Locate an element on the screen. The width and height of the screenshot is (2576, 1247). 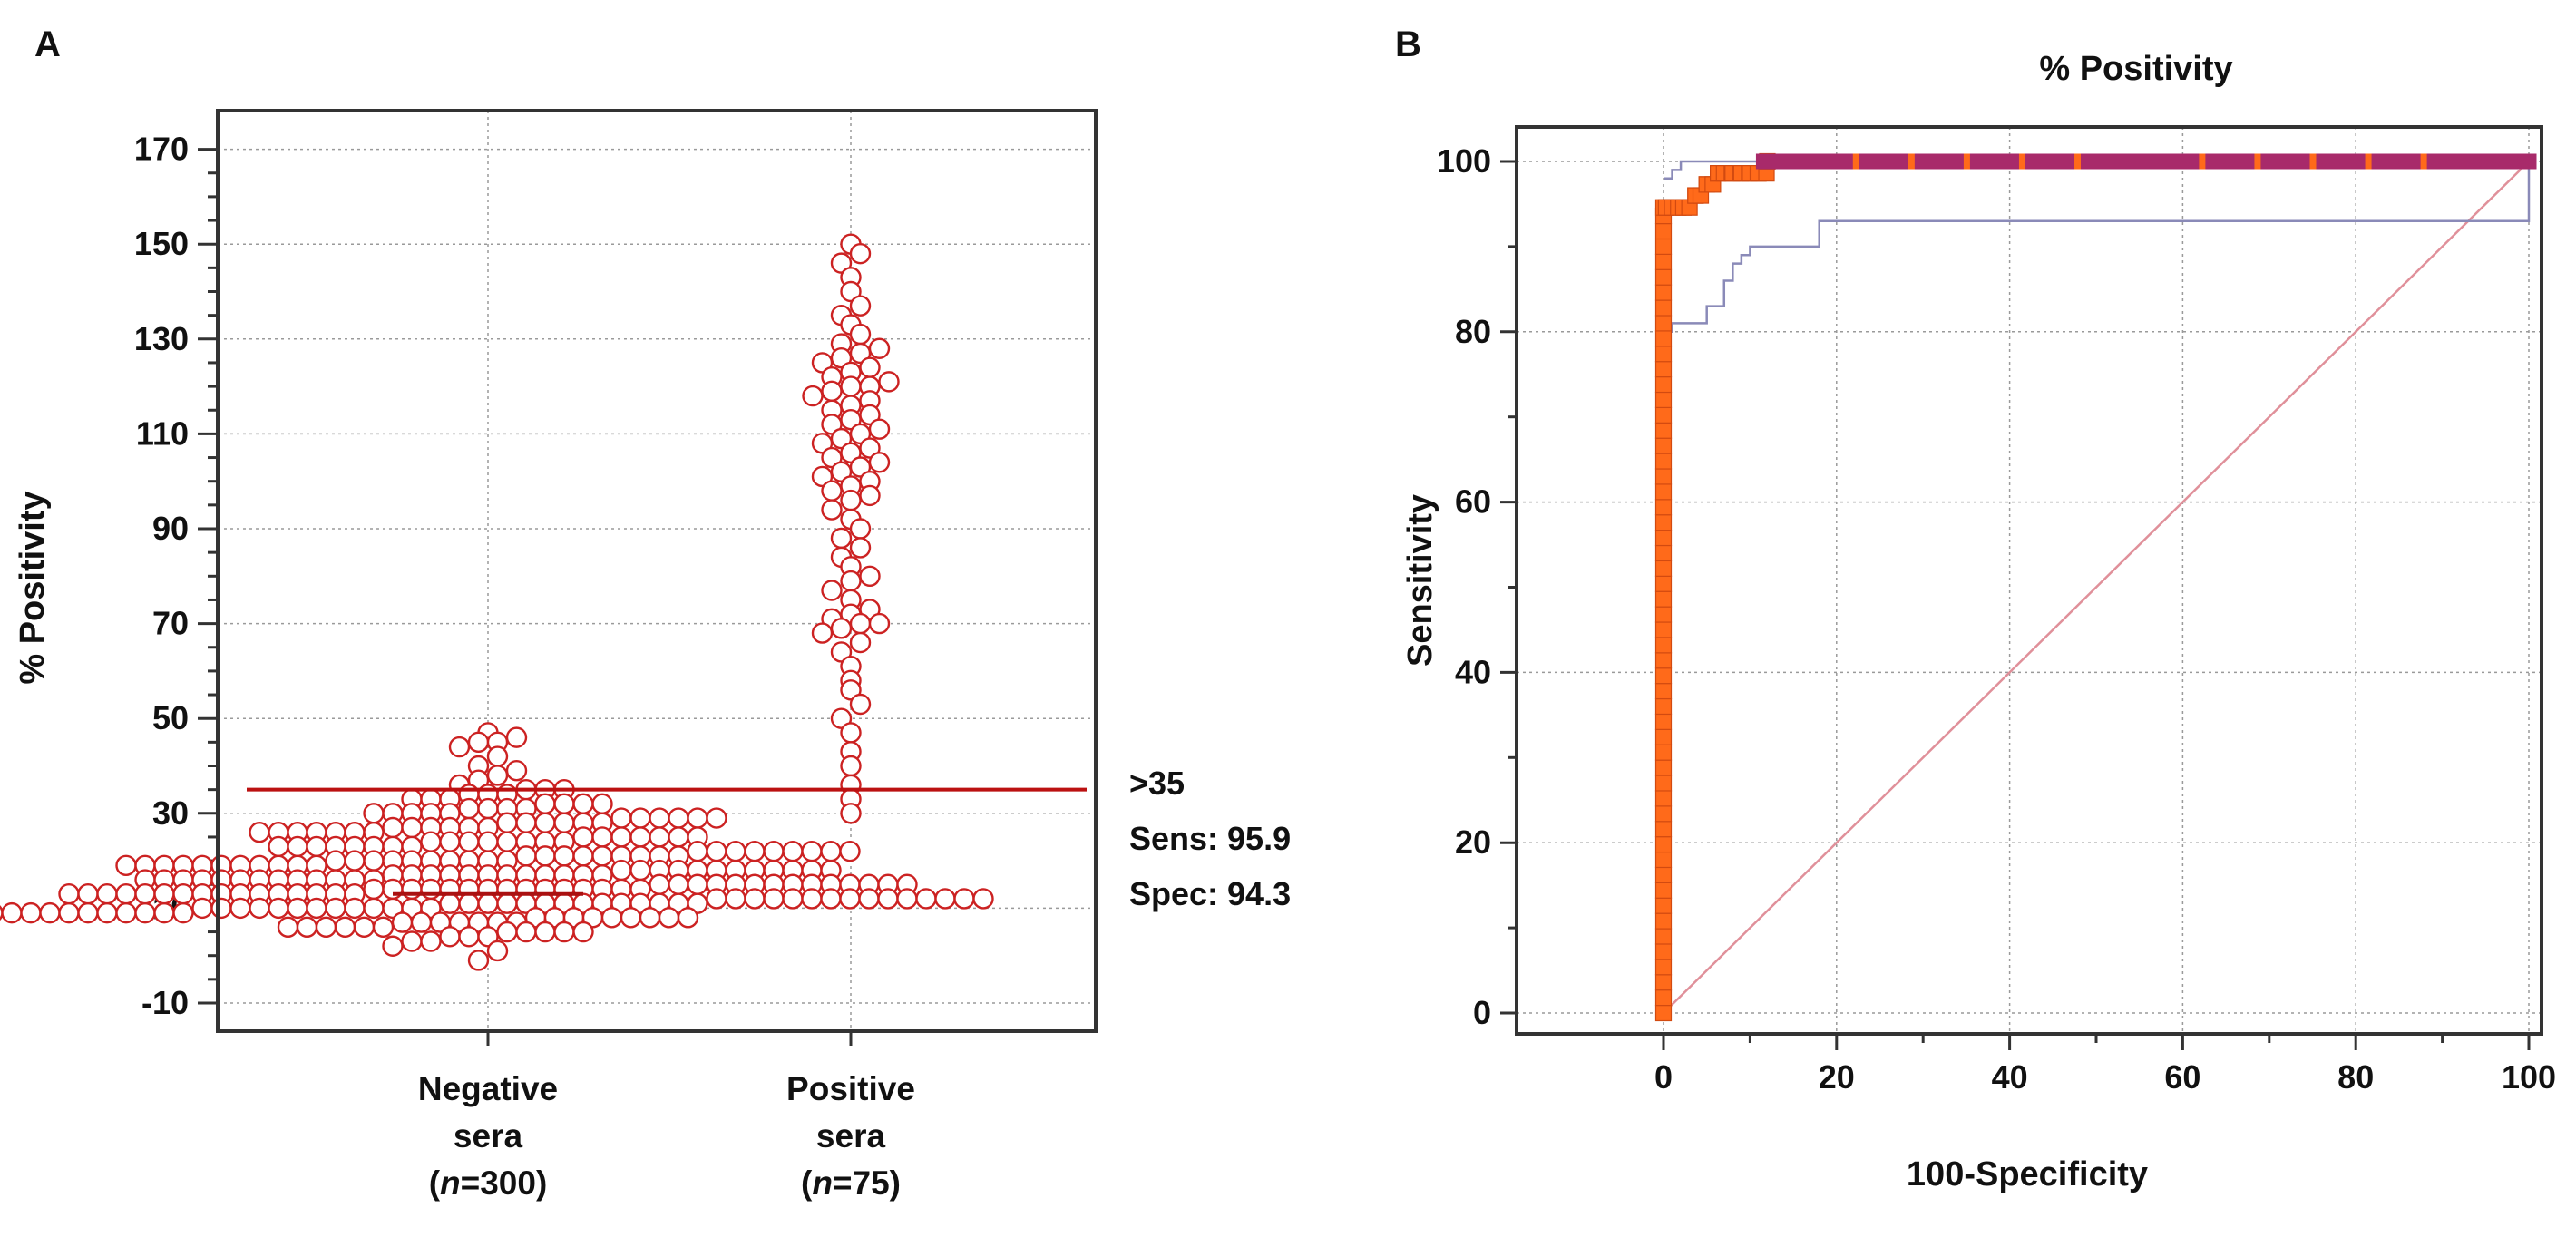
panel-a-tick-label-6: 50 is located at coordinates (170, 717).